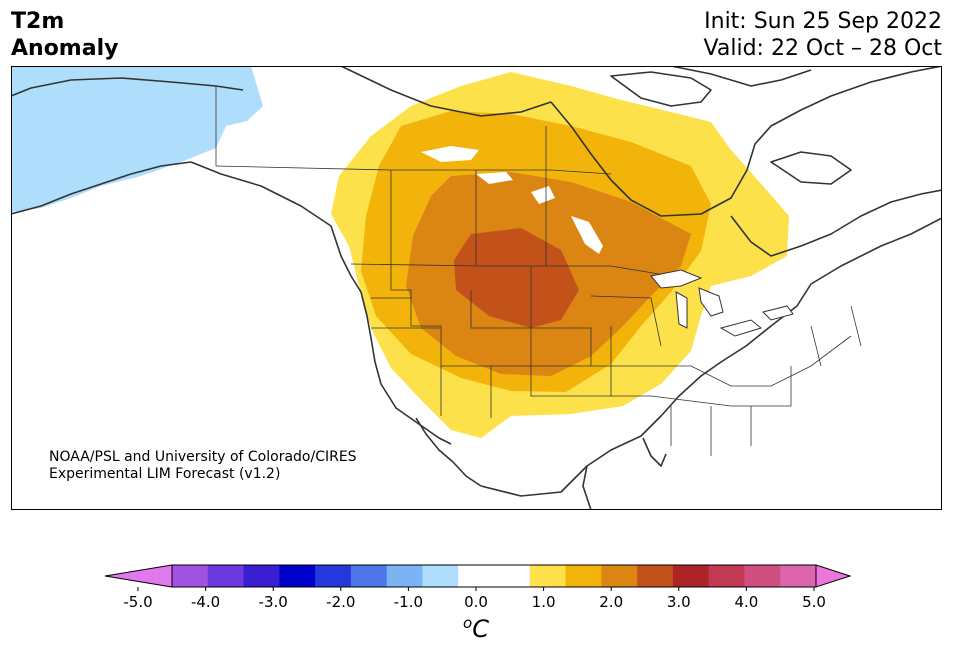 The width and height of the screenshot is (953, 656). What do you see at coordinates (679, 602) in the screenshot?
I see `colorbar-tick-label: 3.0` at bounding box center [679, 602].